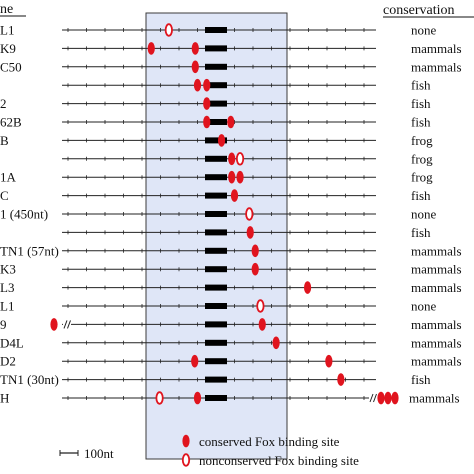 Image resolution: width=474 pixels, height=474 pixels. What do you see at coordinates (4, 140) in the screenshot?
I see `gene-label: B` at bounding box center [4, 140].